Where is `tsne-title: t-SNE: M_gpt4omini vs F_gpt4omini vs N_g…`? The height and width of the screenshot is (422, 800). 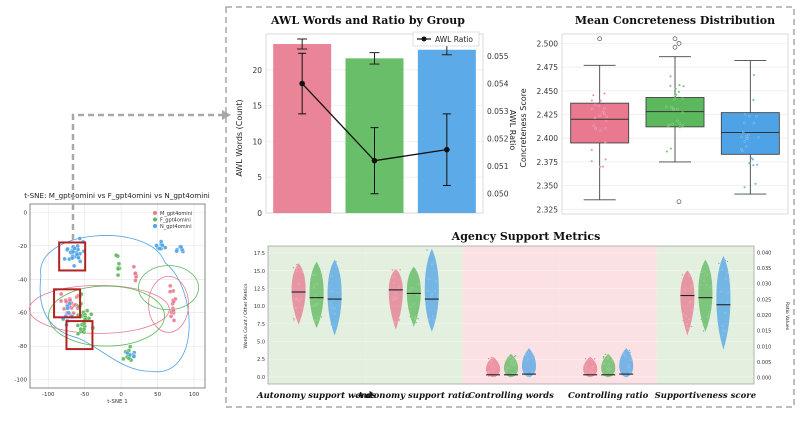
tsne-title: t-SNE: M_gpt4omini vs F_gpt4omini vs N_g… is located at coordinates (117, 195).